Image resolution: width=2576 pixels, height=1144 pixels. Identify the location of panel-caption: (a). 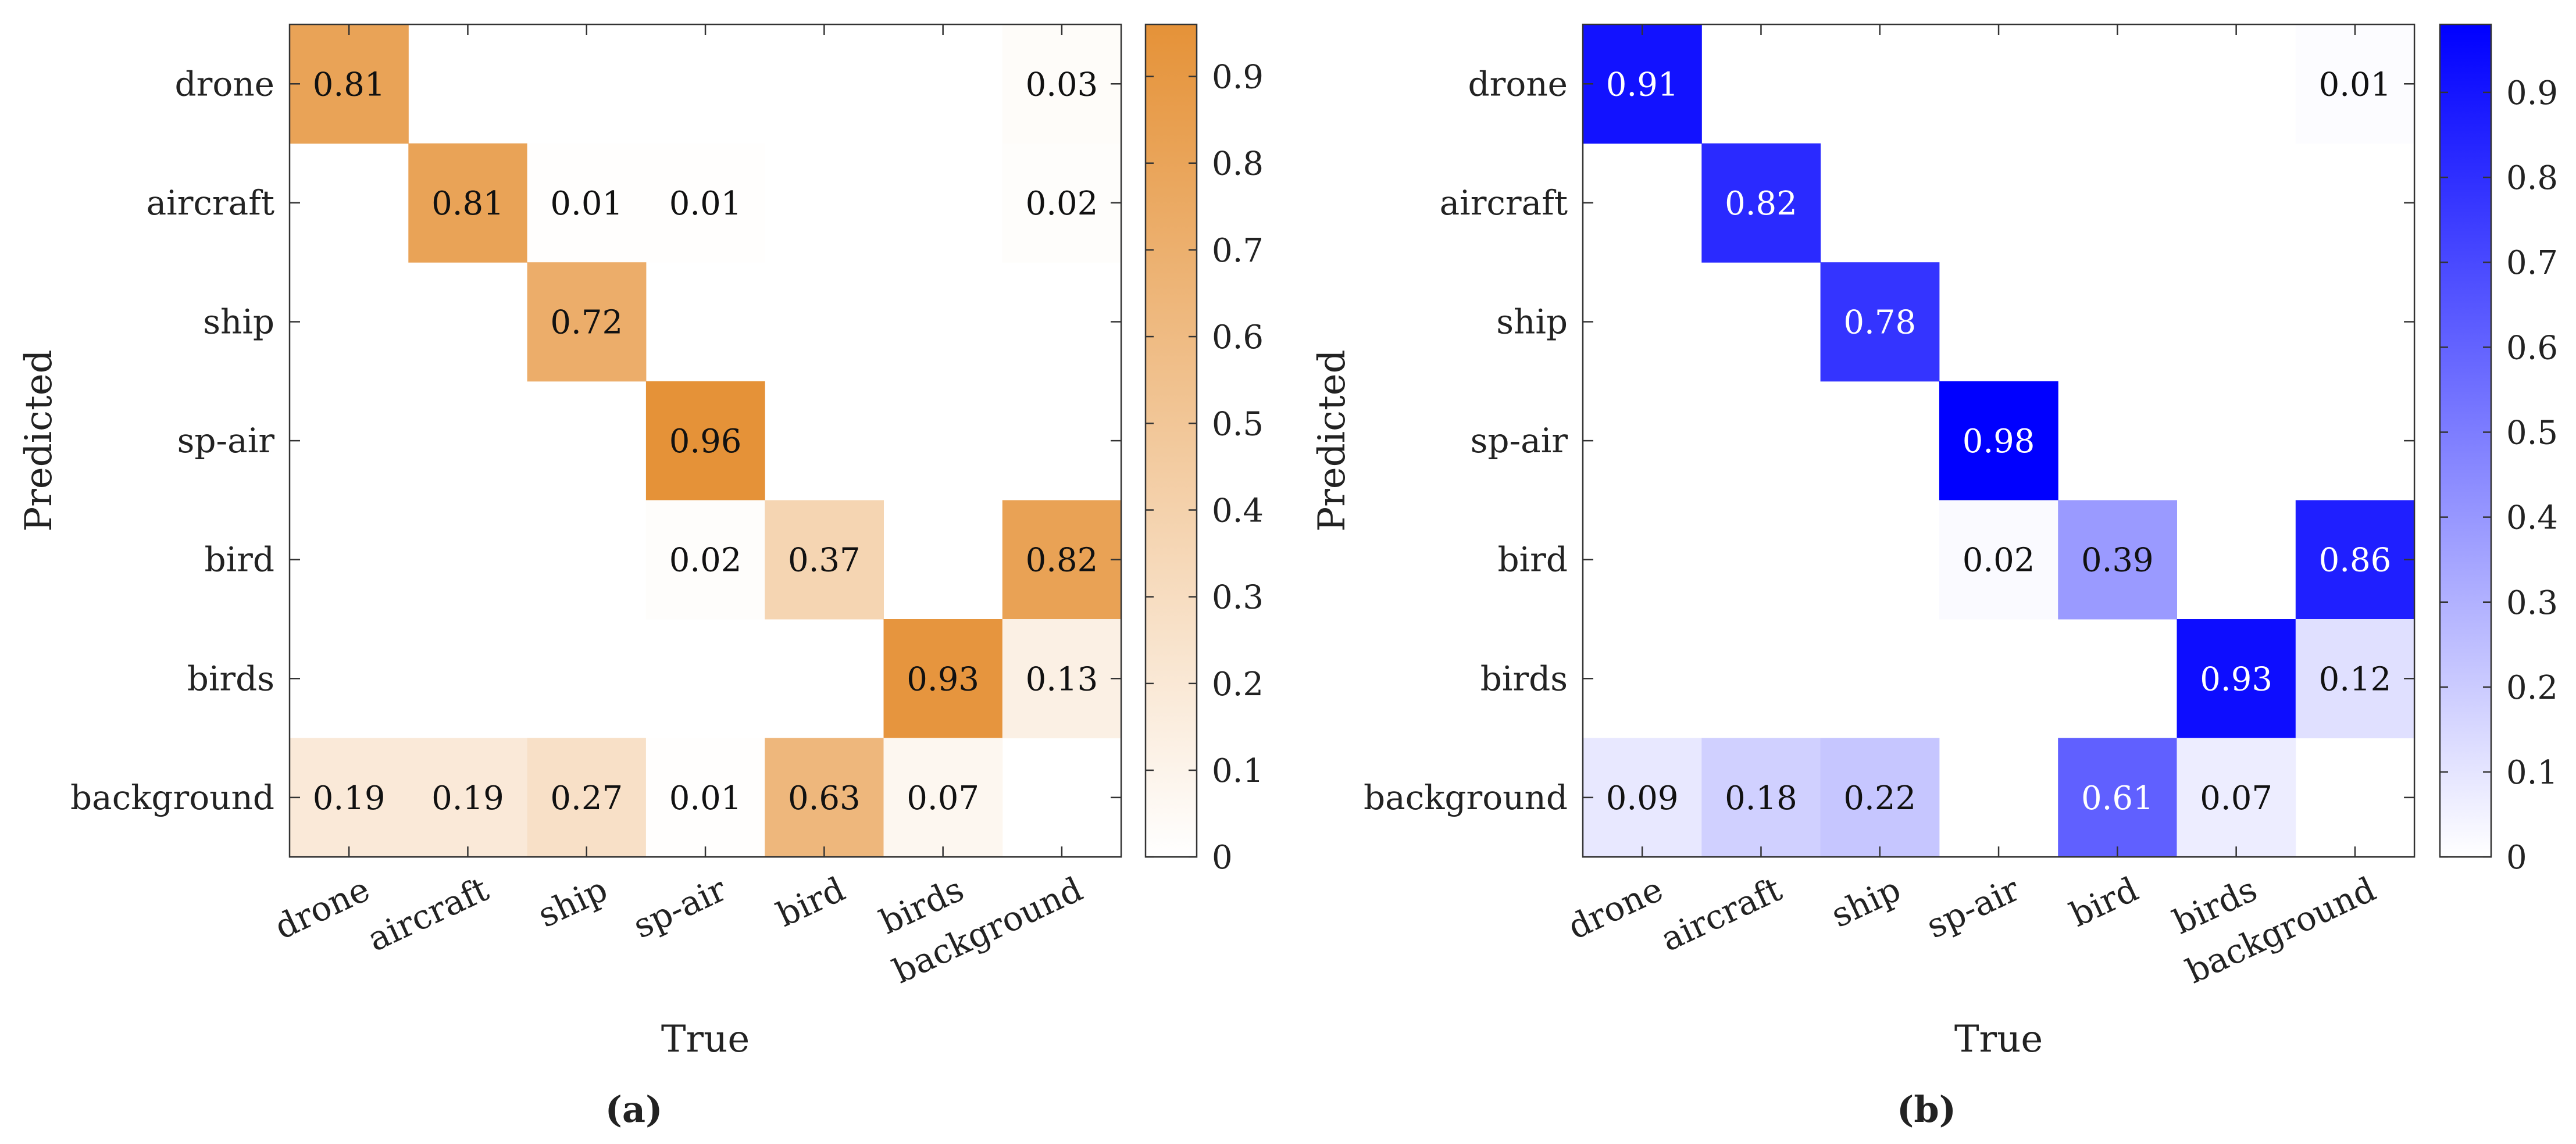
(634, 1109).